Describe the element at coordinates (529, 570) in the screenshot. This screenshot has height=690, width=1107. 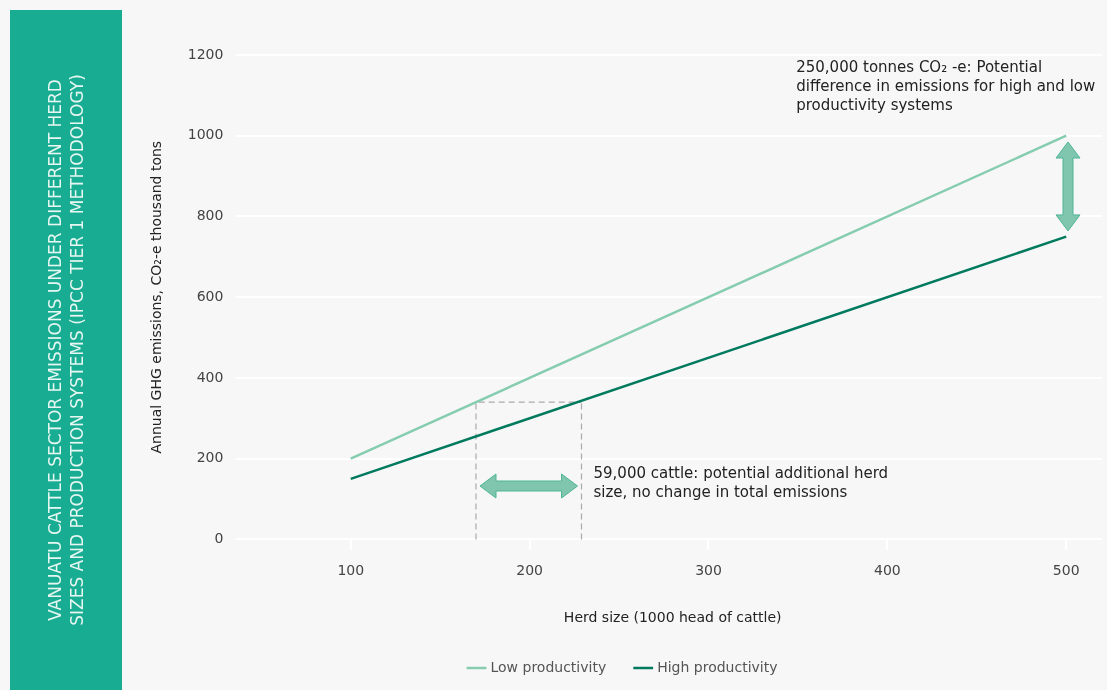
I see `x-tick-label: 200` at that location.